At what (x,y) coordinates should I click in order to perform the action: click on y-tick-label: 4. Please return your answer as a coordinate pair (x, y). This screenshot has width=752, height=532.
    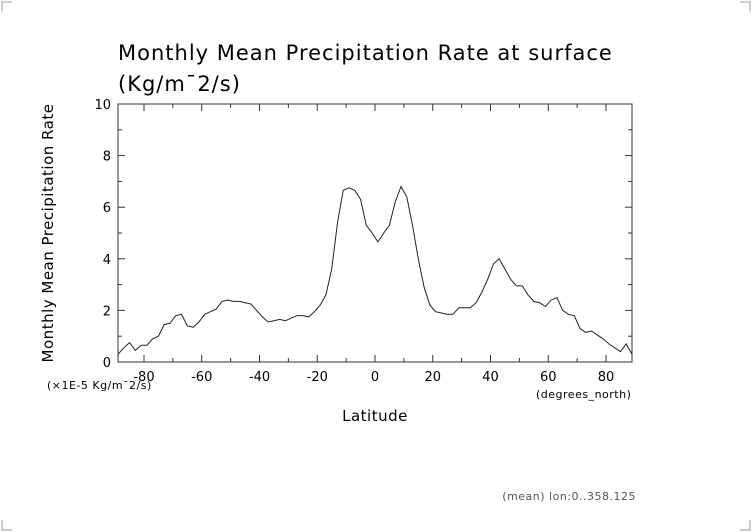
    Looking at the image, I should click on (107, 260).